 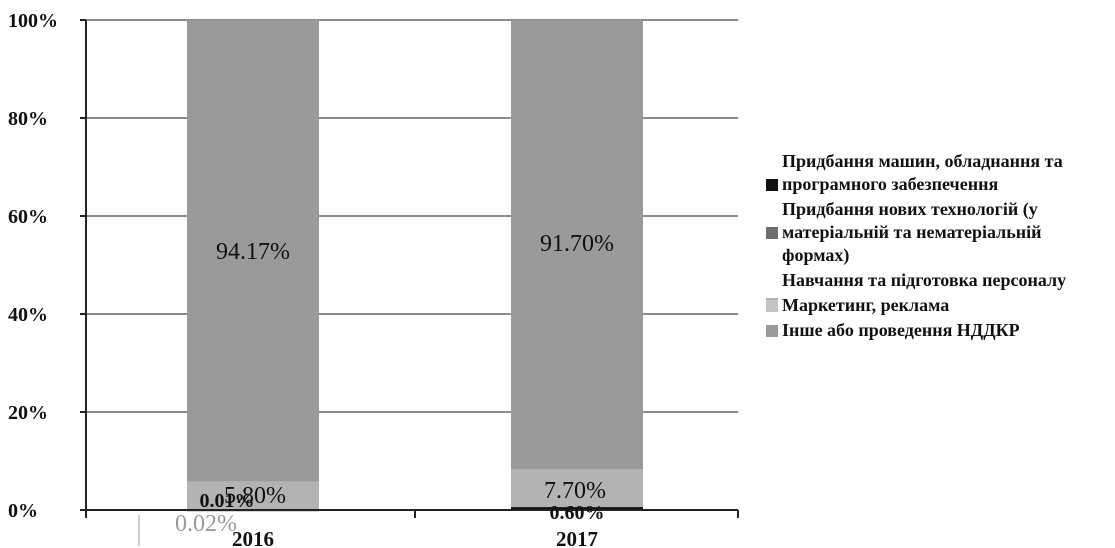 I want to click on legend-entry: Навчання та підготовка персоналу, so click(x=935, y=289).